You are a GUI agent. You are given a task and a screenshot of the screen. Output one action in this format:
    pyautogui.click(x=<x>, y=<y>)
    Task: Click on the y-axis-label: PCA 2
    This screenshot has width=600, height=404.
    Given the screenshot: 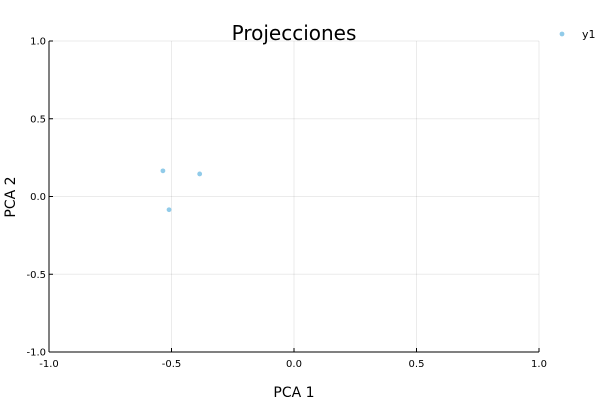 What is the action you would take?
    pyautogui.click(x=11, y=196)
    